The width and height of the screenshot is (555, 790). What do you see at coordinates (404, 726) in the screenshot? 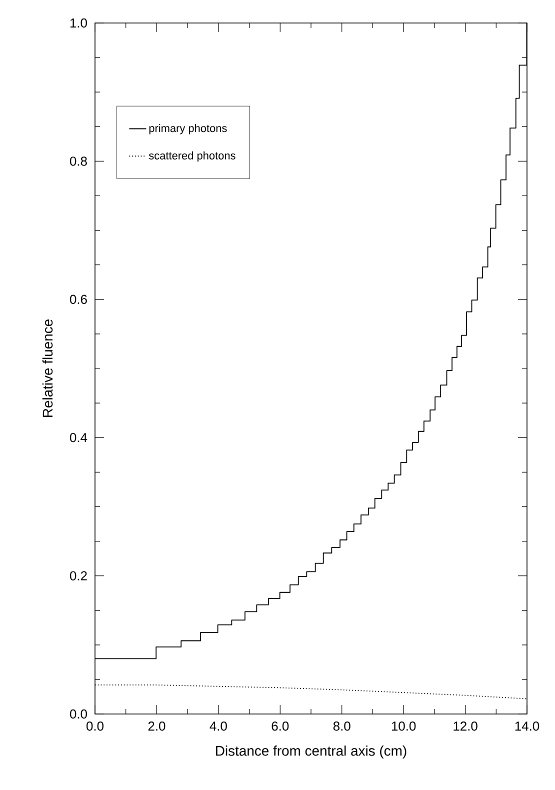
I see `x-tick-label: 10.0` at bounding box center [404, 726].